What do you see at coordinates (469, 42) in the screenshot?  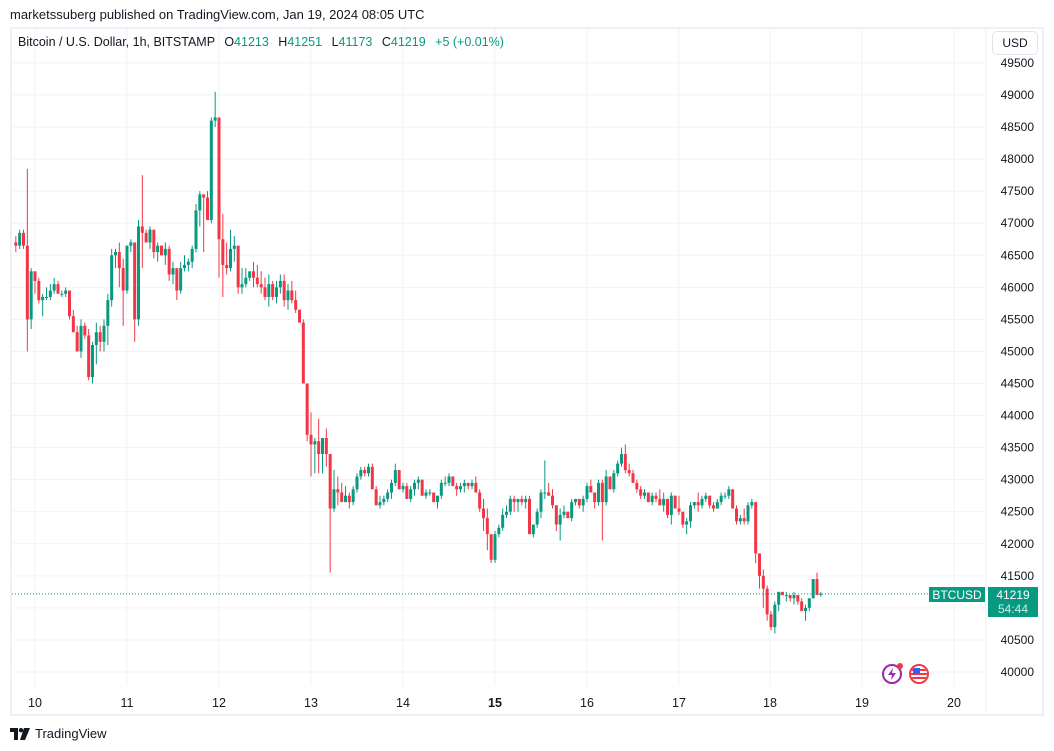 I see `change-value: +5 (+0.01%)` at bounding box center [469, 42].